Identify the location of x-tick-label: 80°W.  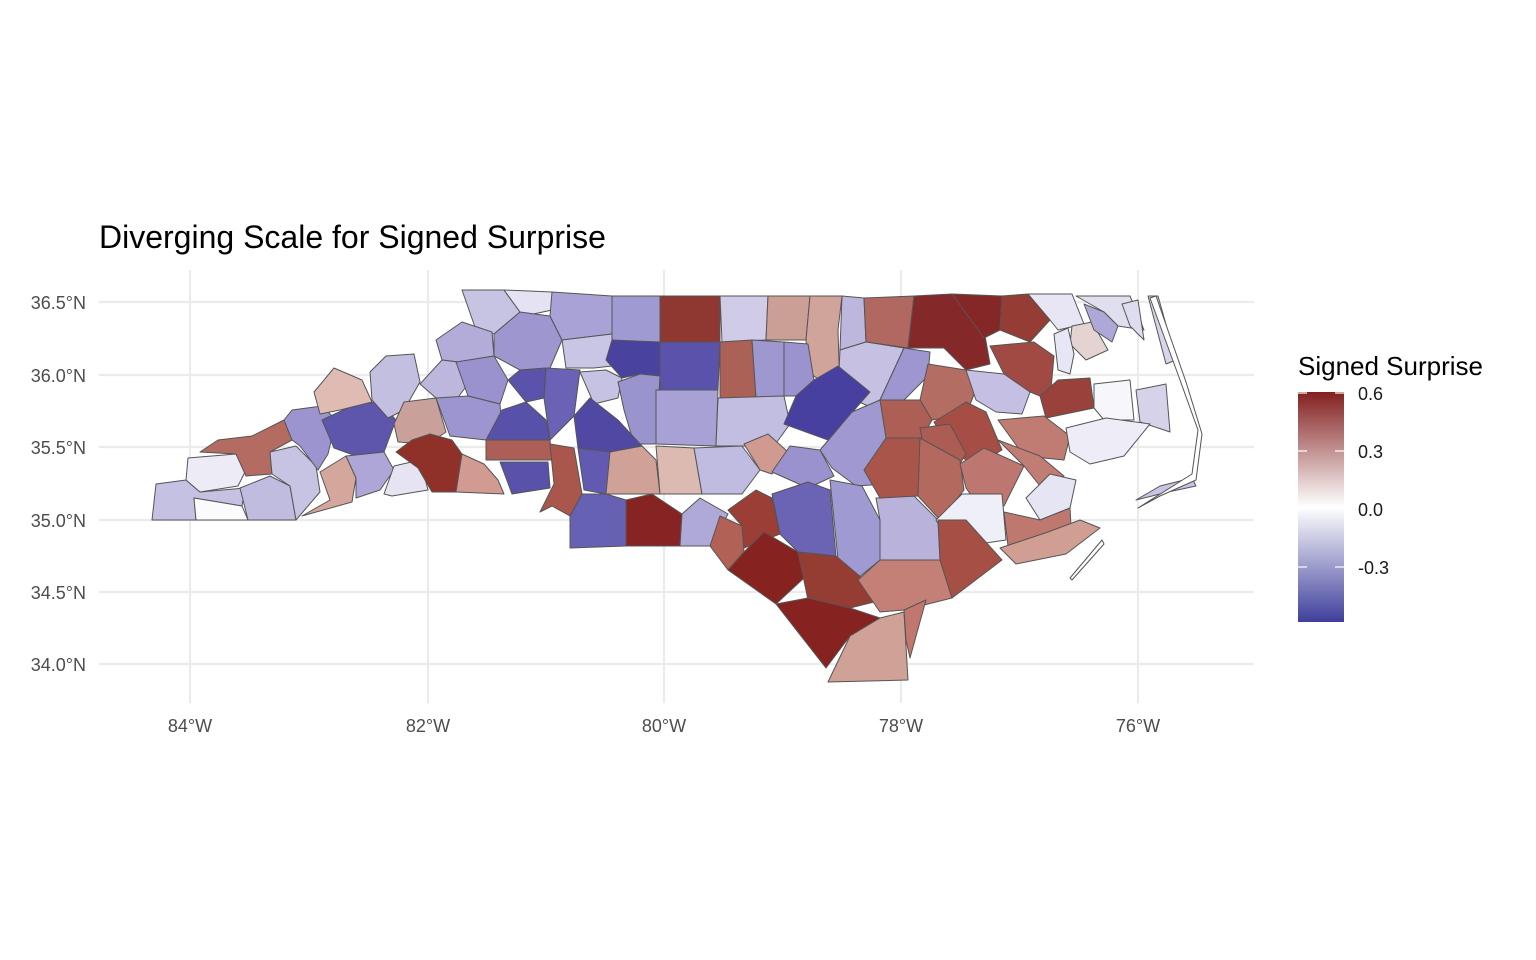
(664, 726).